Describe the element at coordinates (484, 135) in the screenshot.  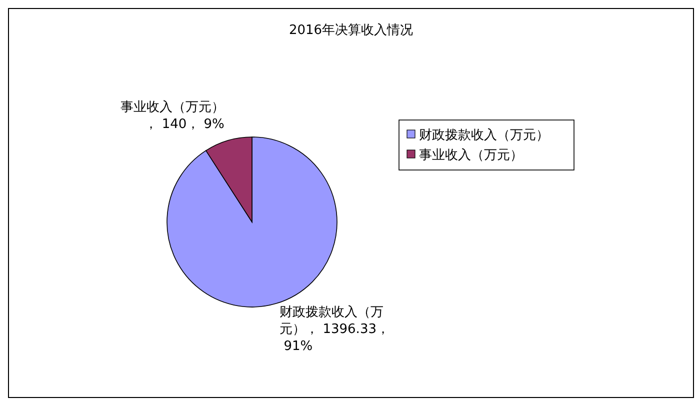
I see `legend-label: 财政拨款收入（万元）` at that location.